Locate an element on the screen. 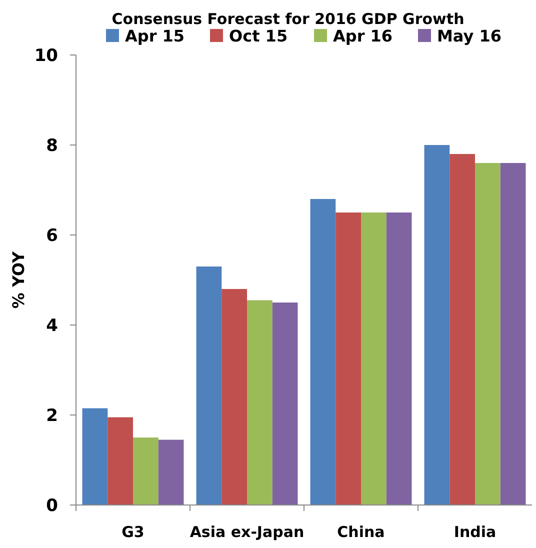  y-tick-label: 2 is located at coordinates (52, 416).